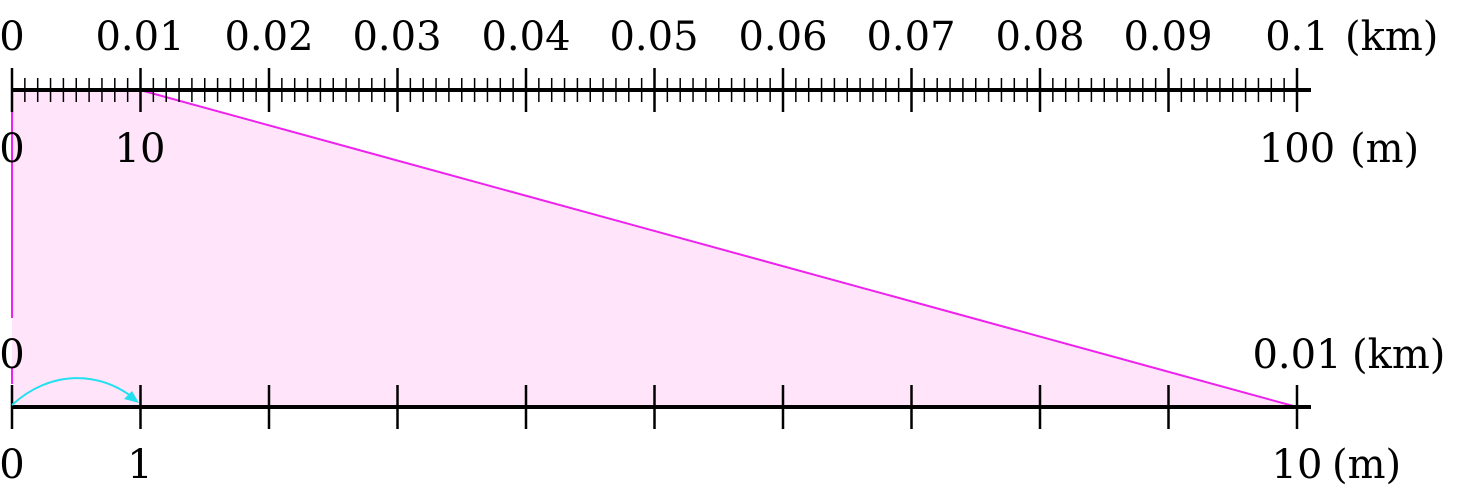  I want to click on top-m-label: 0, so click(12, 149).